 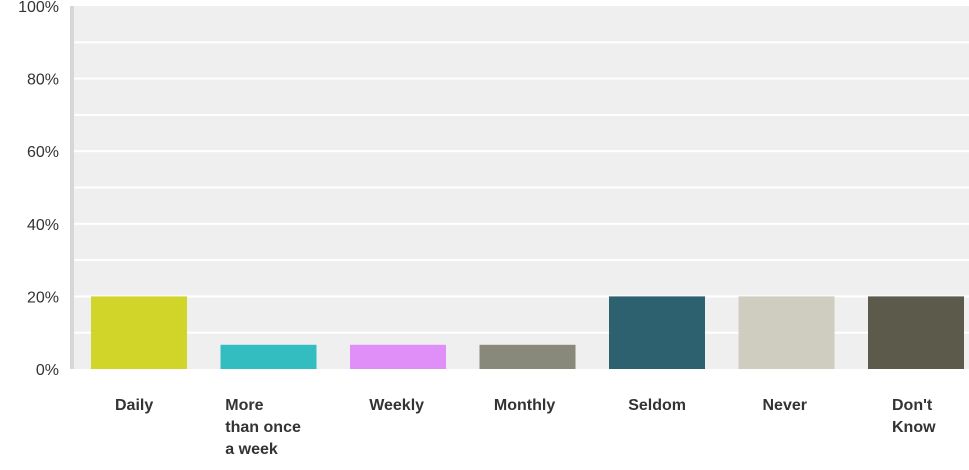 What do you see at coordinates (914, 416) in the screenshot?
I see `x-tick-label: Don't Know` at bounding box center [914, 416].